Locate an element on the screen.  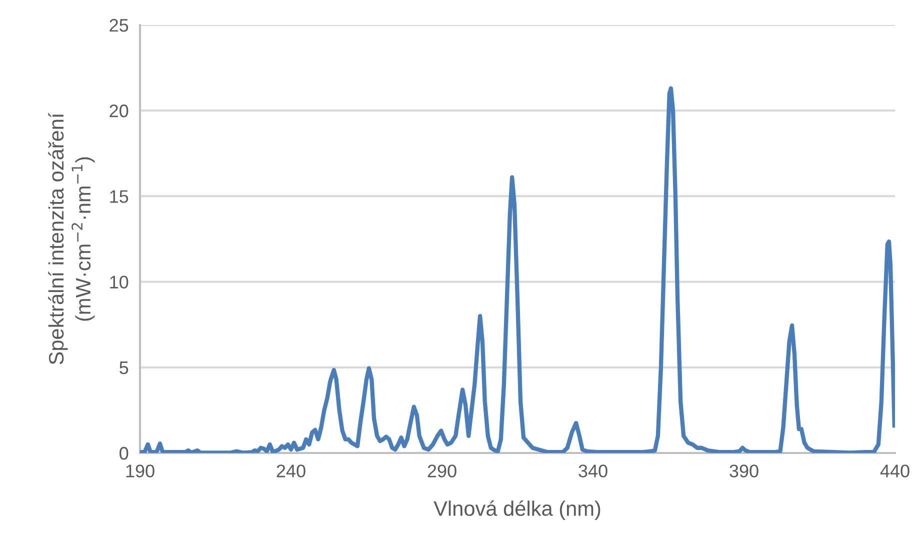
x-tick-label: 190 is located at coordinates (140, 471).